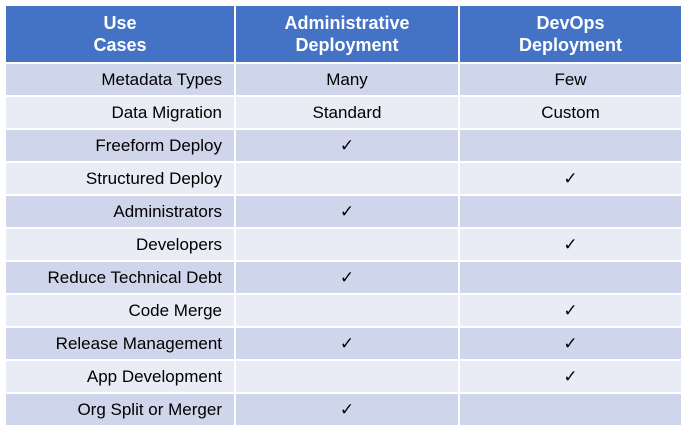  I want to click on table-row: Freeform Deploy ✓, so click(343, 145).